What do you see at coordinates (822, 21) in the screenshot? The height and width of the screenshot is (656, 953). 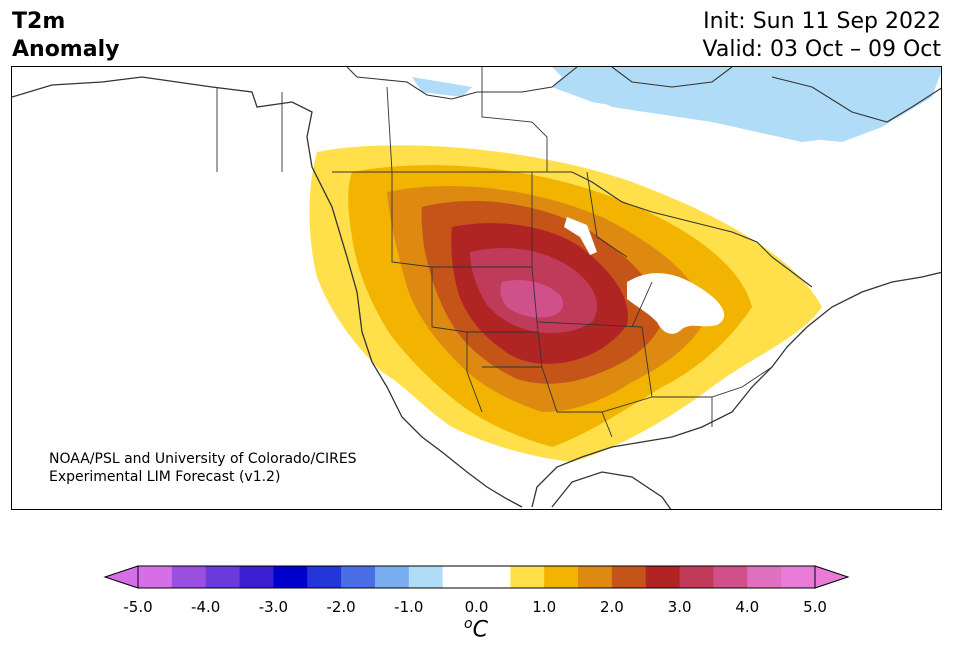 I see `init-date: Init: Sun 11 Sep 2022` at bounding box center [822, 21].